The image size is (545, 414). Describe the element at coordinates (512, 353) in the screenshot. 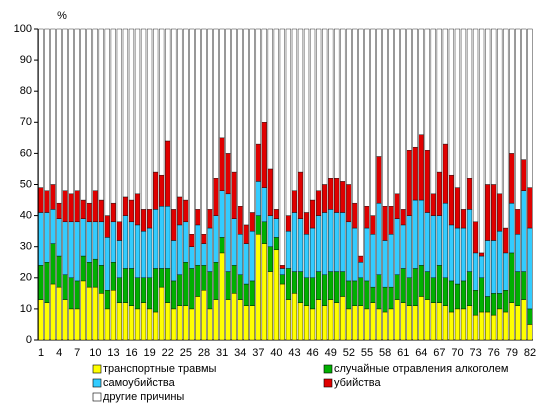

I see `x-tick-label: 79` at that location.